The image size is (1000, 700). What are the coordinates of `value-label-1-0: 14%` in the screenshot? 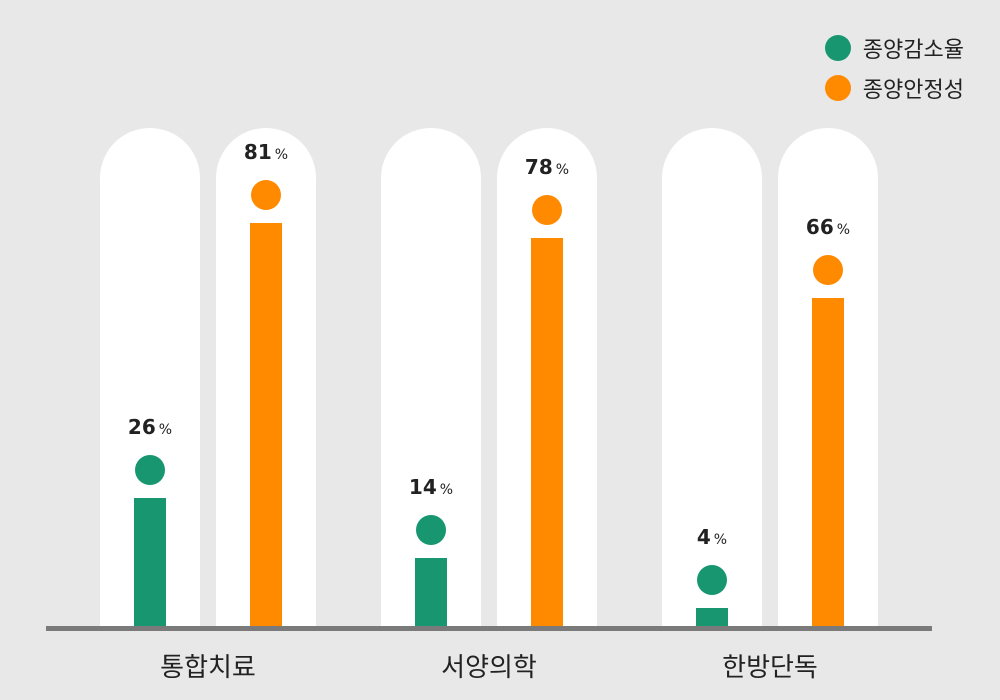 It's located at (431, 487).